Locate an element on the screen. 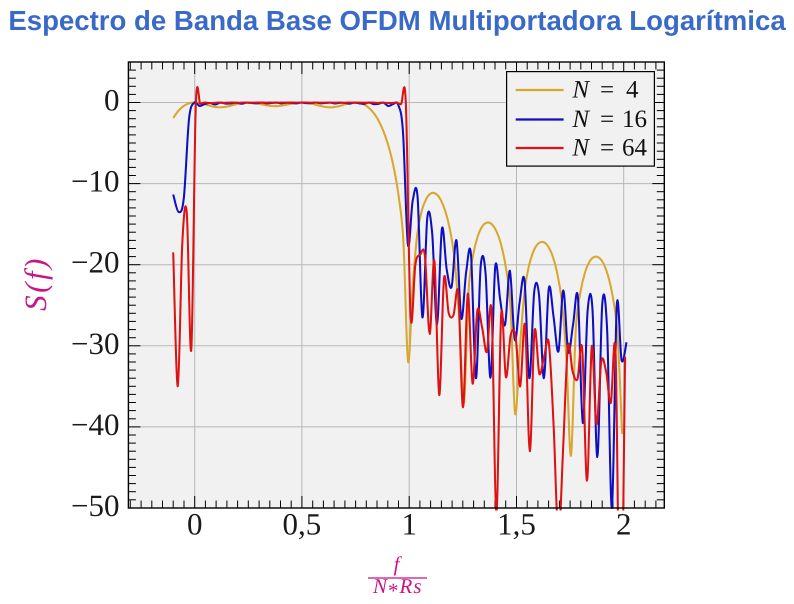 The image size is (794, 604). svg-text: −20 is located at coordinates (95, 262).